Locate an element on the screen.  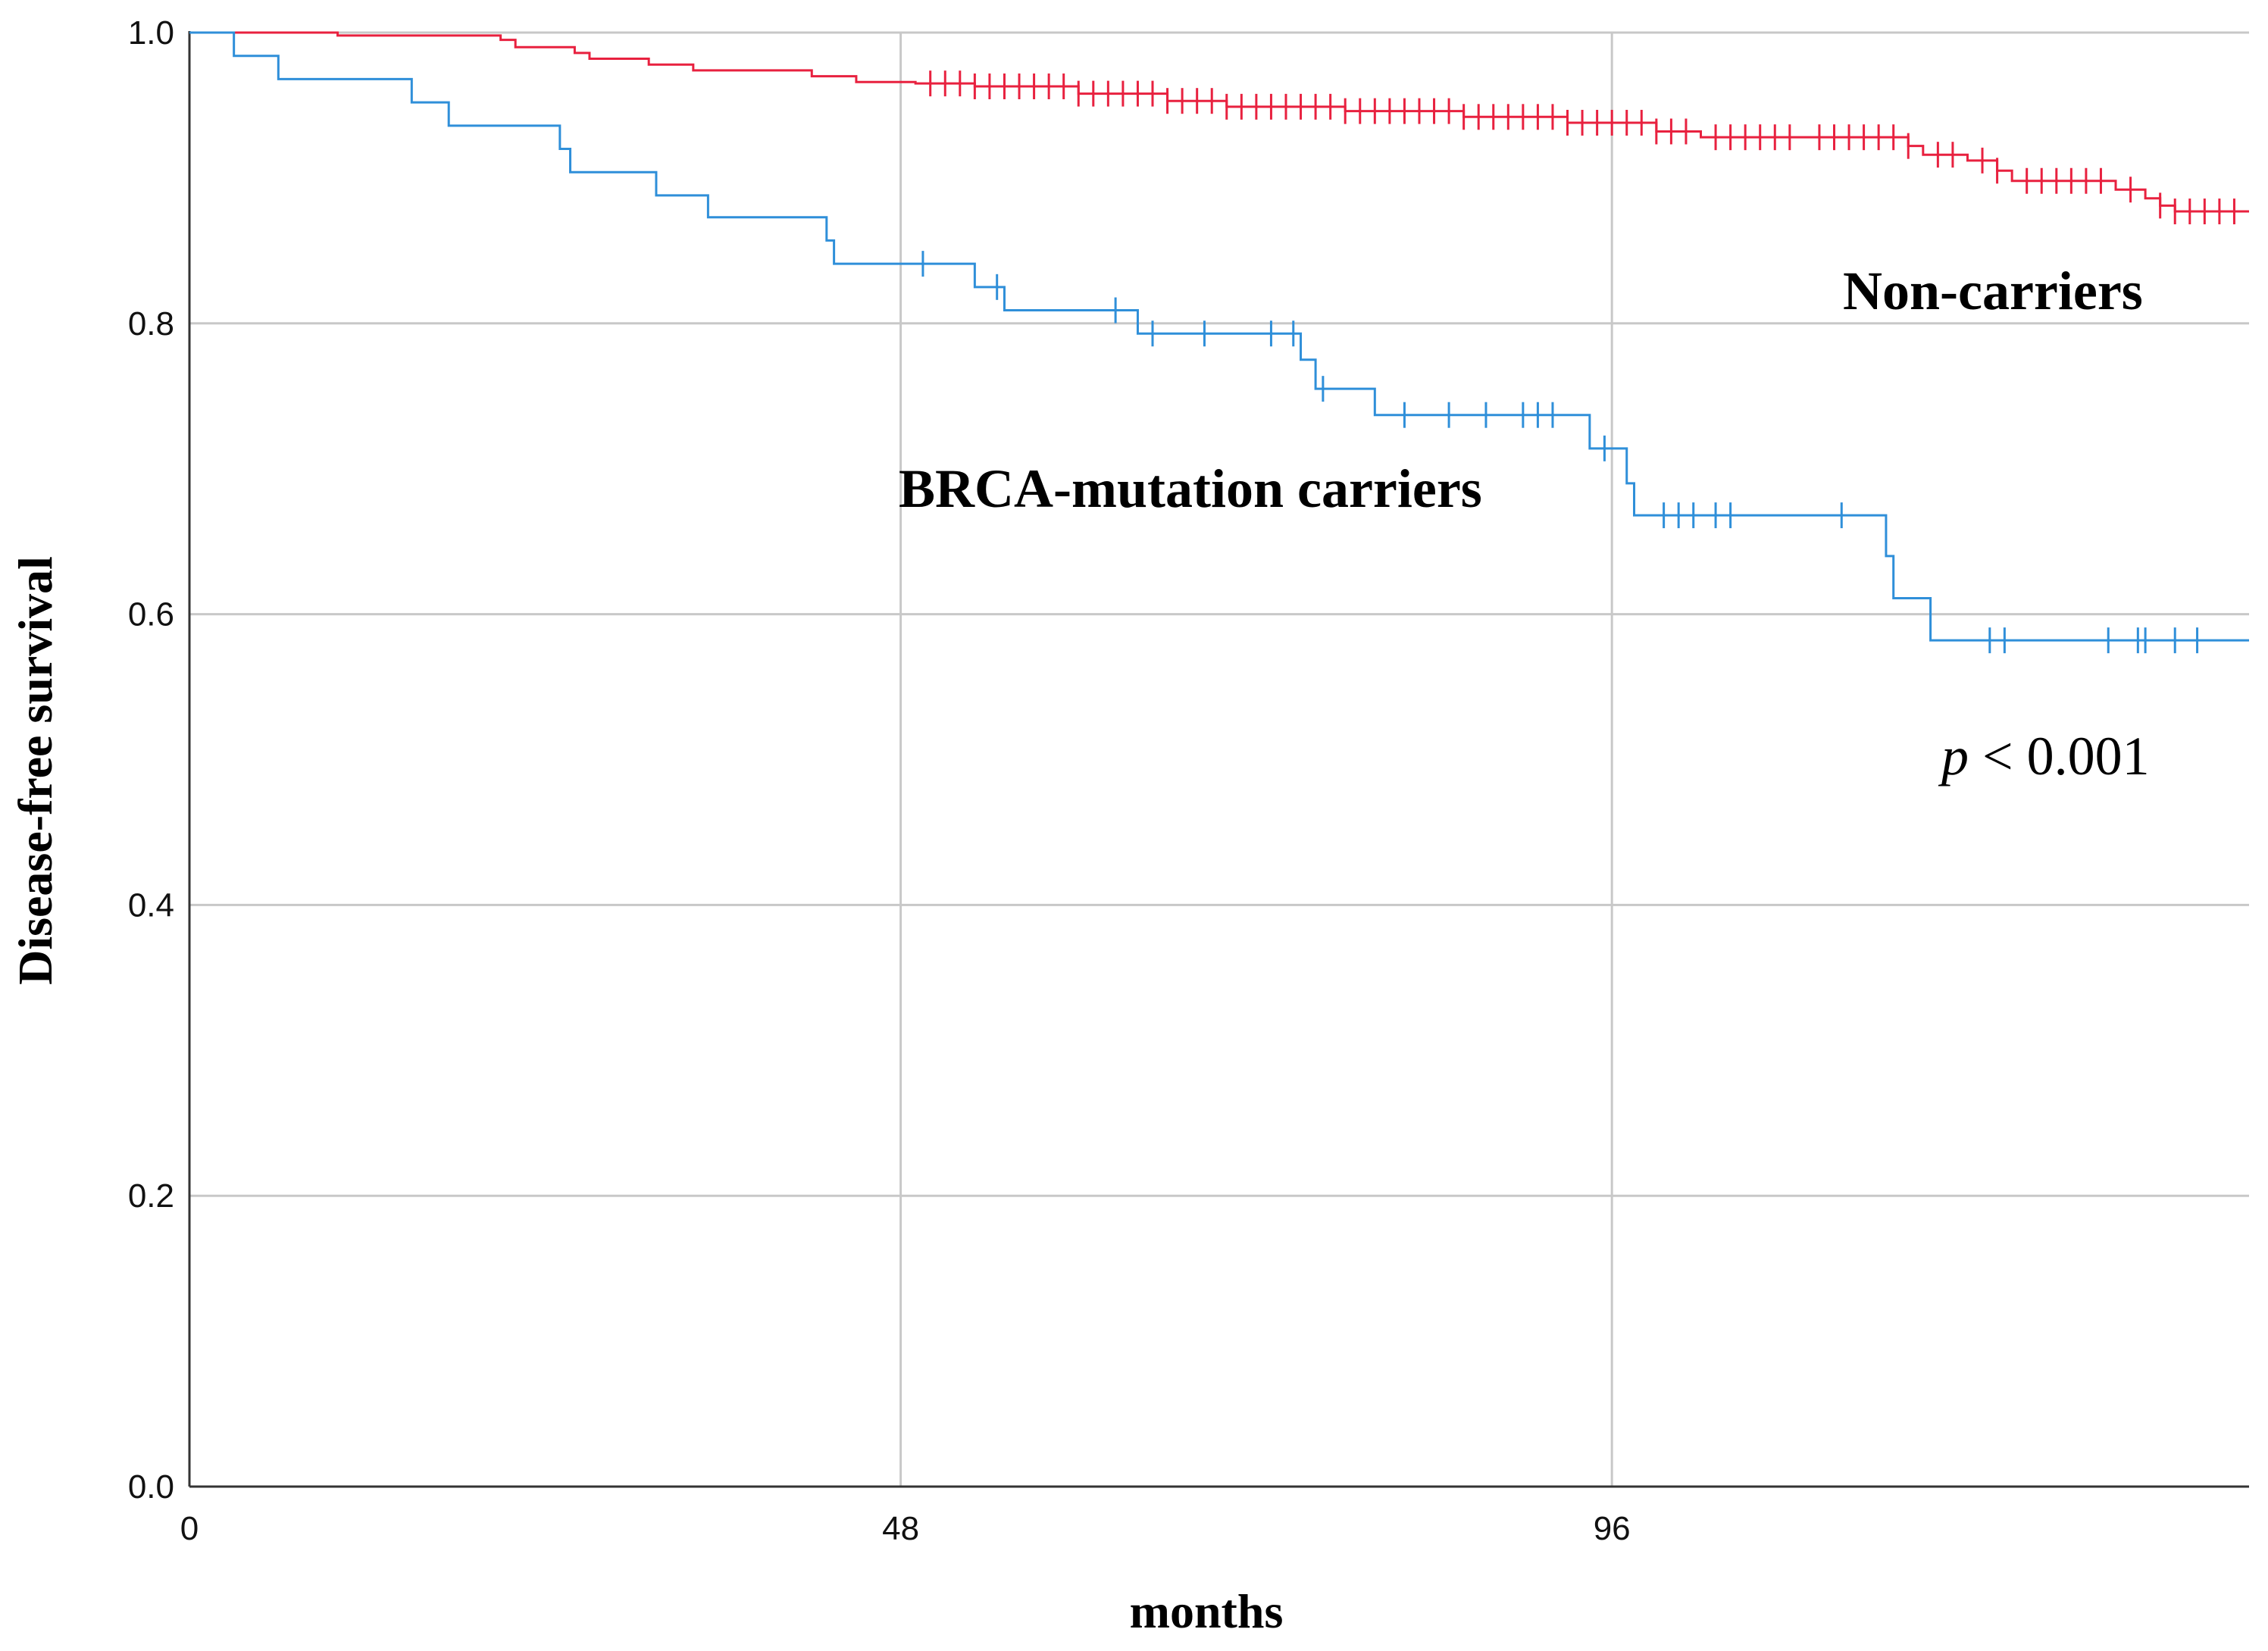
y-tick-label: 0.8 is located at coordinates (151, 323).